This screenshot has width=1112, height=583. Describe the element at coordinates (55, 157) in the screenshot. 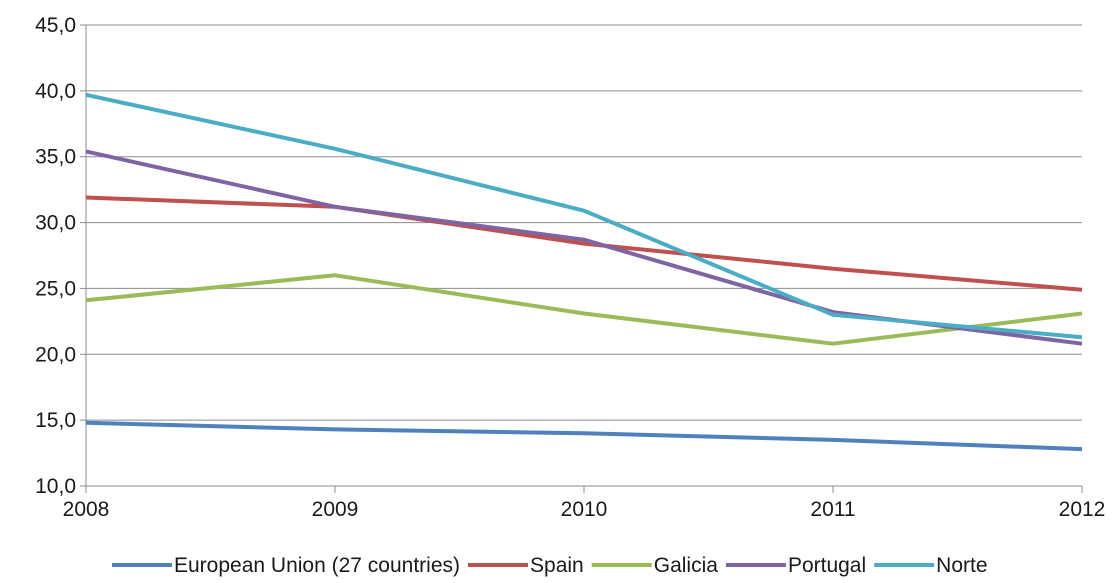

I see `y-tick-label: 35,0` at that location.